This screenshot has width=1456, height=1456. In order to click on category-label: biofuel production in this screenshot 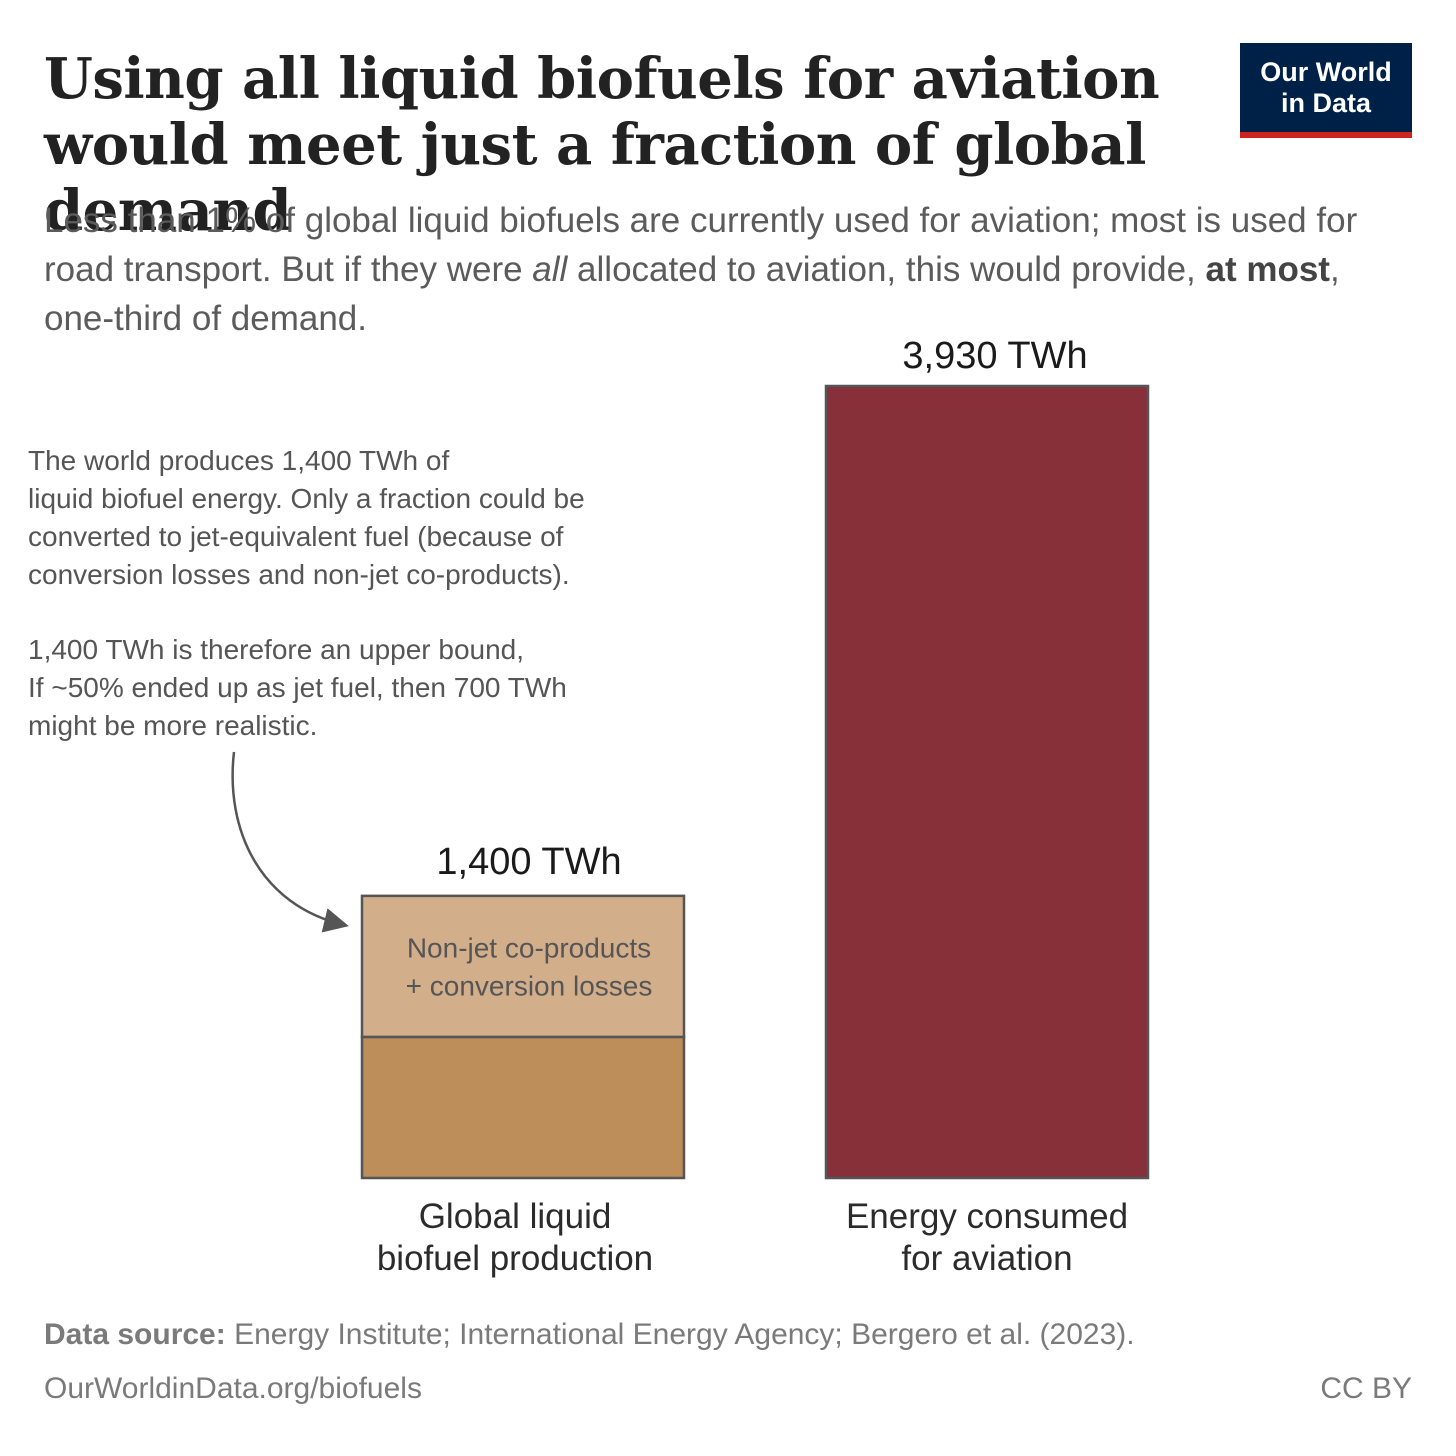, I will do `click(515, 1258)`.